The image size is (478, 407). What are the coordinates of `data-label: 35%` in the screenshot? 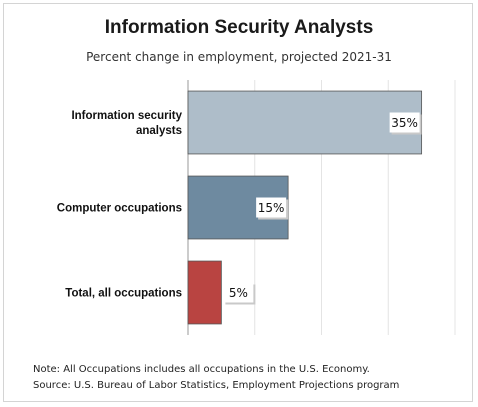 It's located at (404, 123).